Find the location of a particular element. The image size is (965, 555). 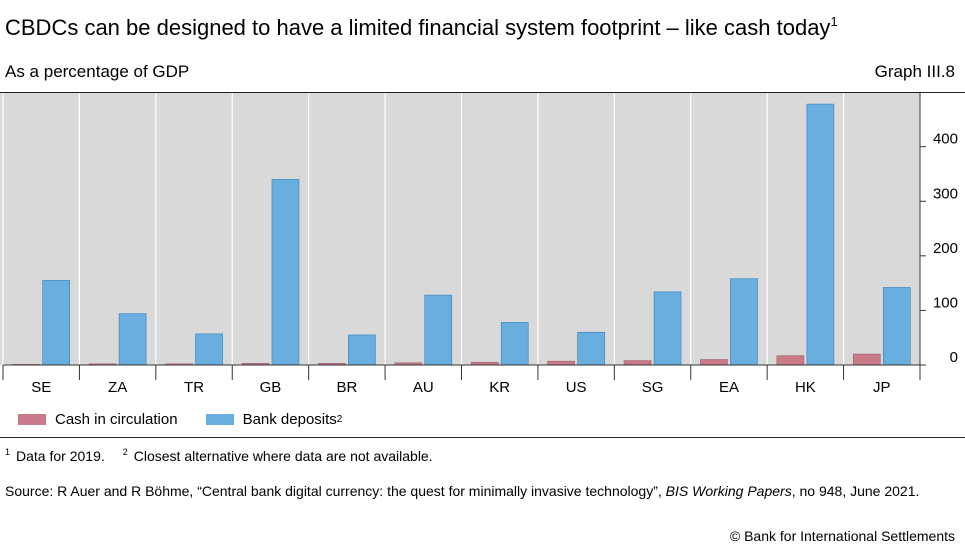

y-tick-label: 100 is located at coordinates (945, 302).